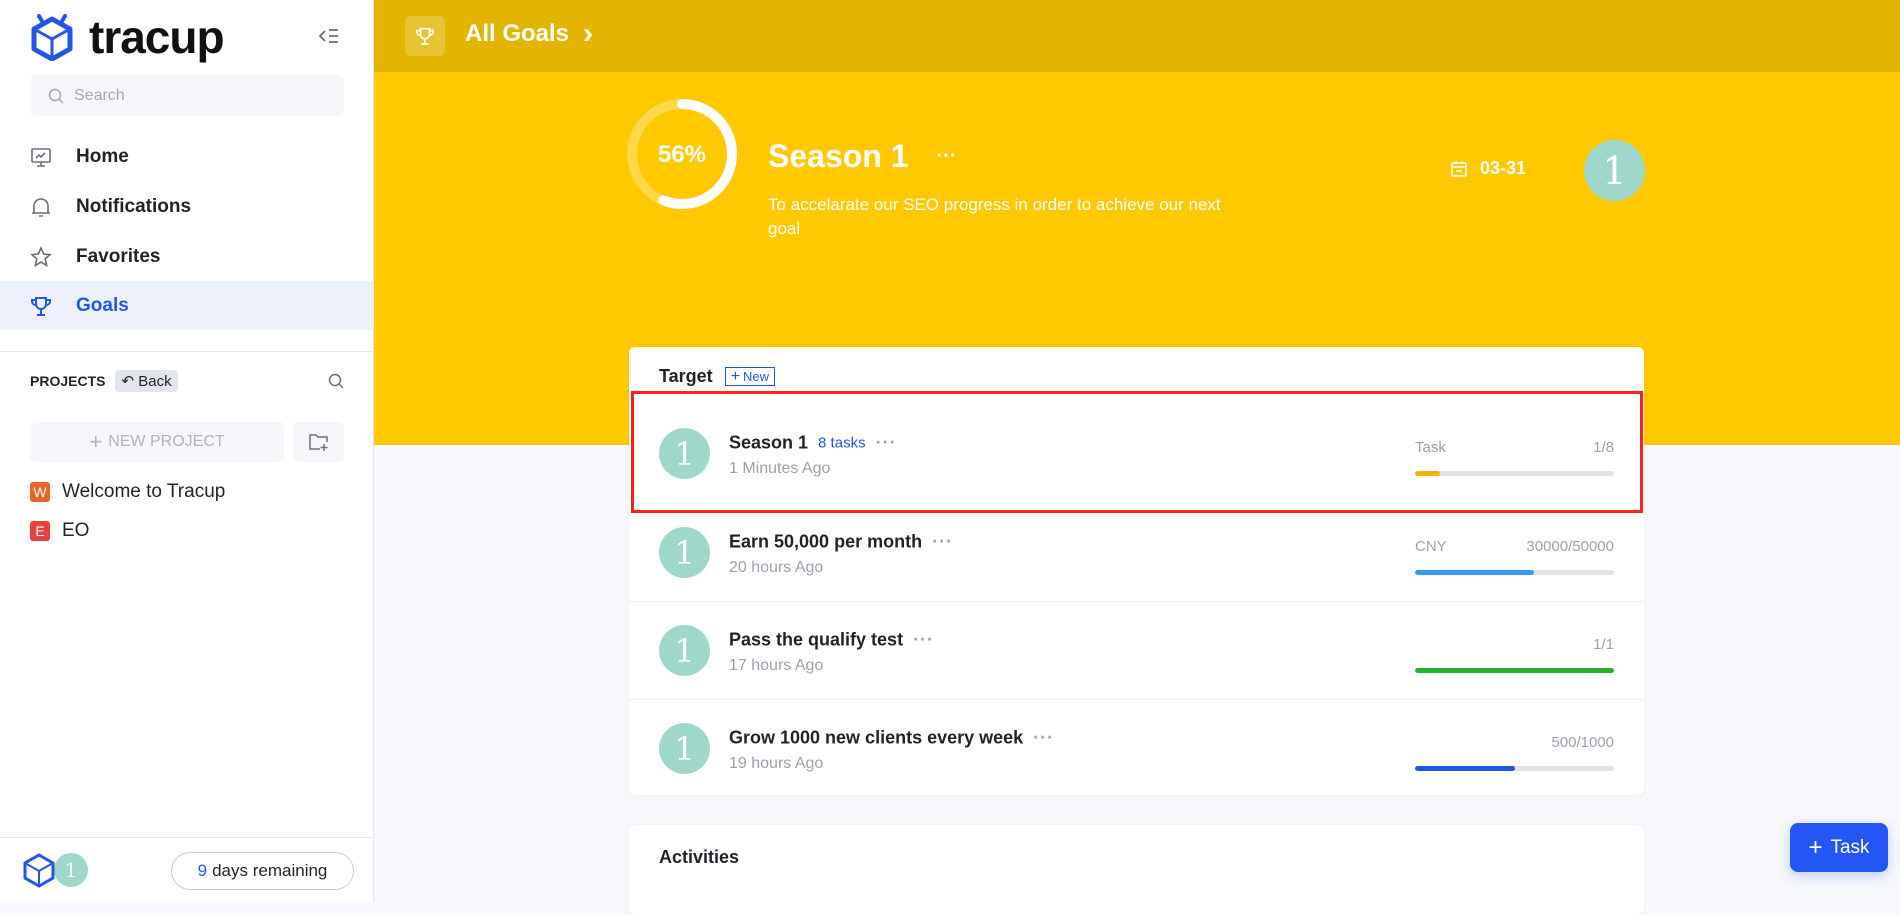  I want to click on highlight-box, so click(1137, 452).